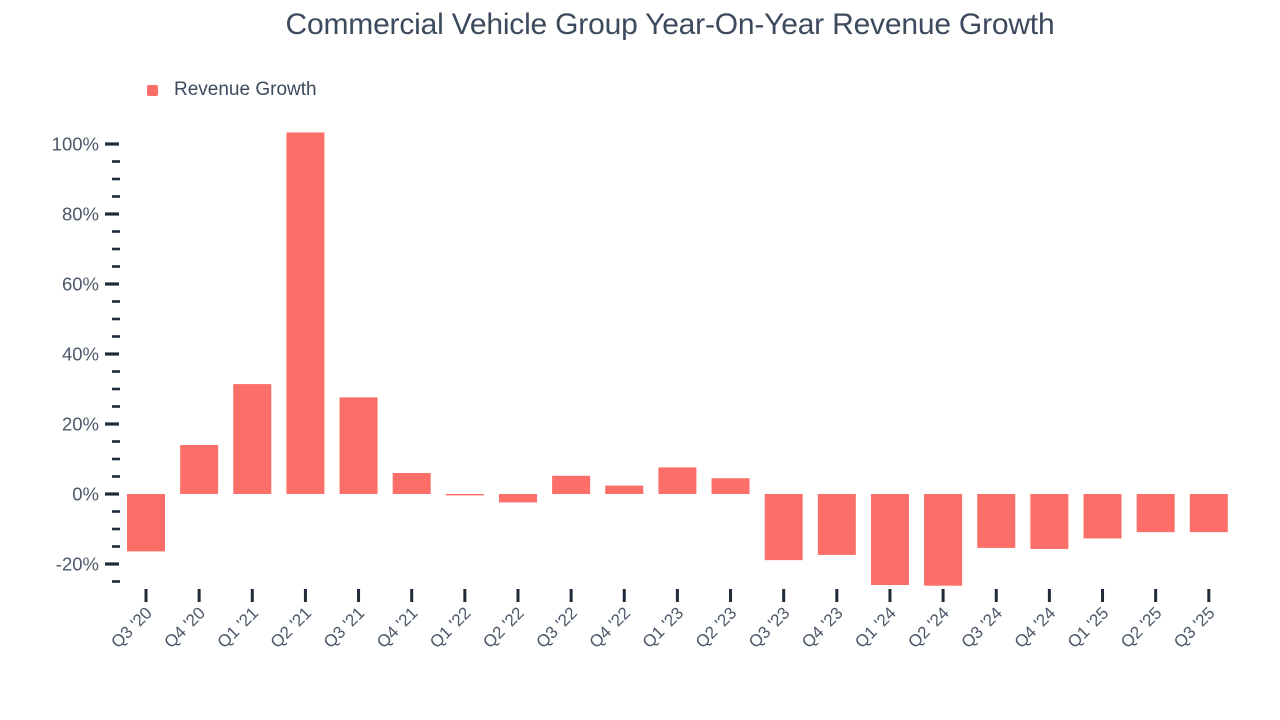 The height and width of the screenshot is (720, 1280). I want to click on x-axis-tick-label: Q1 '25, so click(1088, 627).